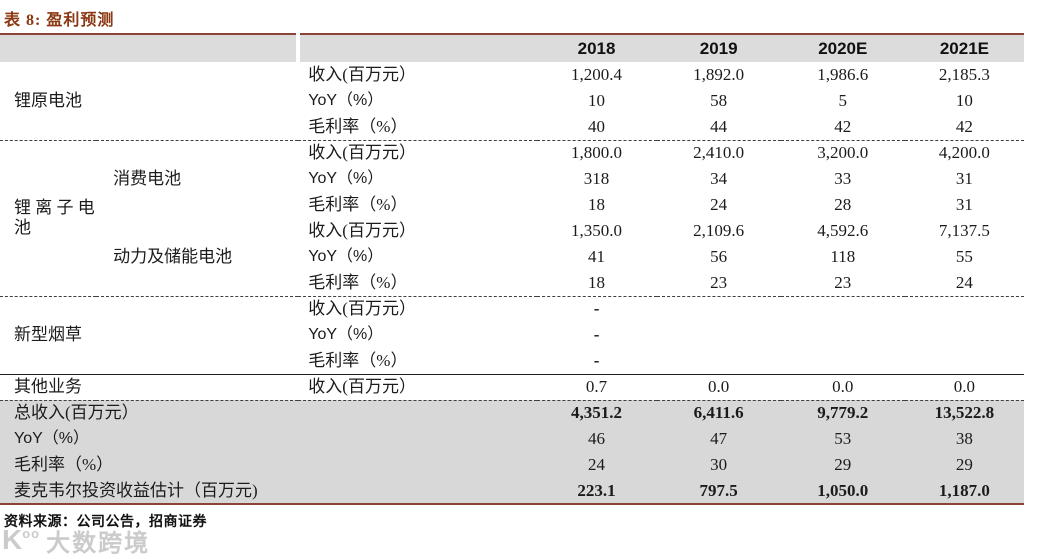 This screenshot has width=1041, height=559. I want to click on table-row: YoY（%） -, so click(512, 335).